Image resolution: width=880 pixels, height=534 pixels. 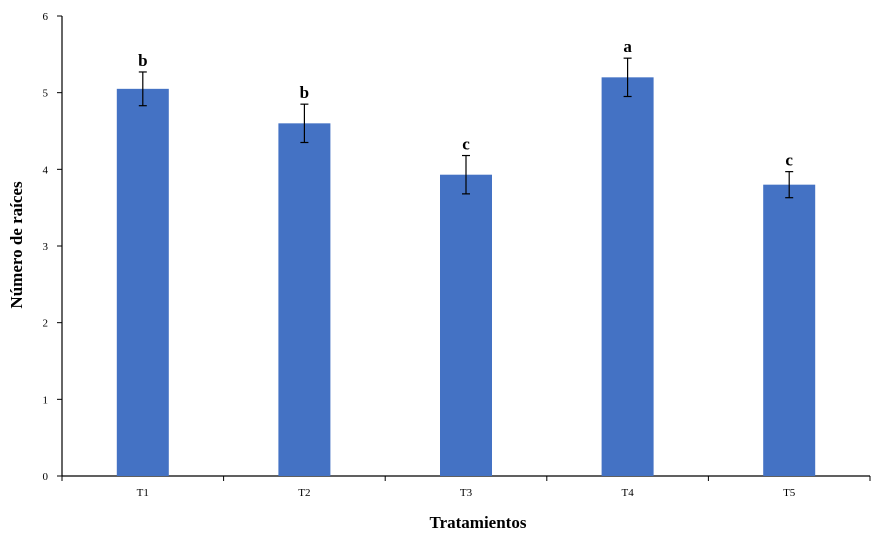 What do you see at coordinates (46, 17) in the screenshot?
I see `y-tick-label: 6` at bounding box center [46, 17].